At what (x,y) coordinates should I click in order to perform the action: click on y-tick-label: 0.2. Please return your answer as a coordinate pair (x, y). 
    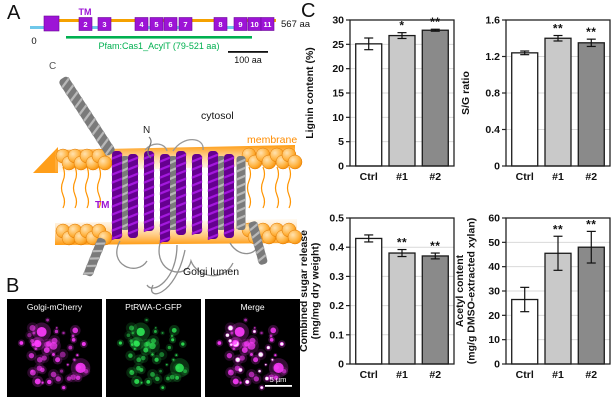
    Looking at the image, I should click on (336, 306).